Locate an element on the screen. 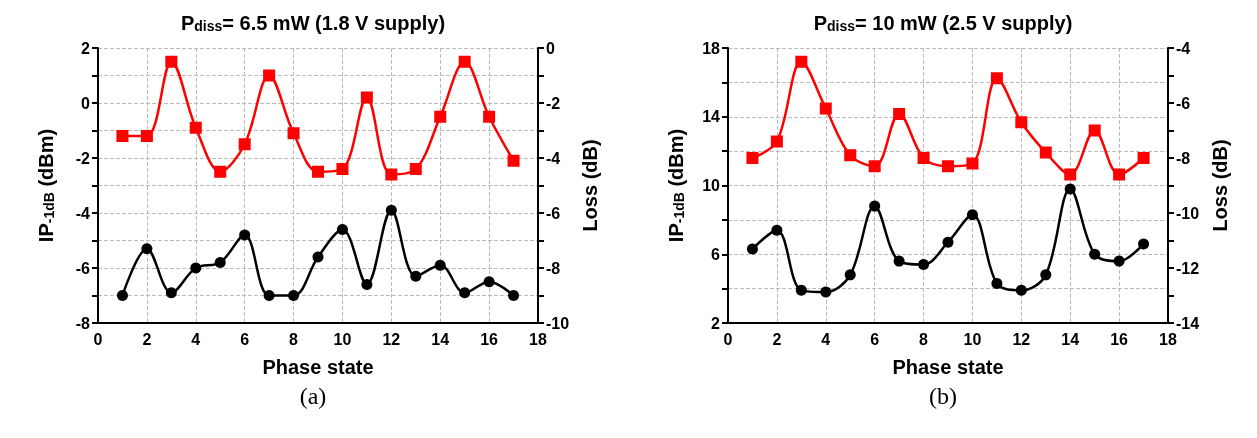  text: (a) is located at coordinates (313, 396).